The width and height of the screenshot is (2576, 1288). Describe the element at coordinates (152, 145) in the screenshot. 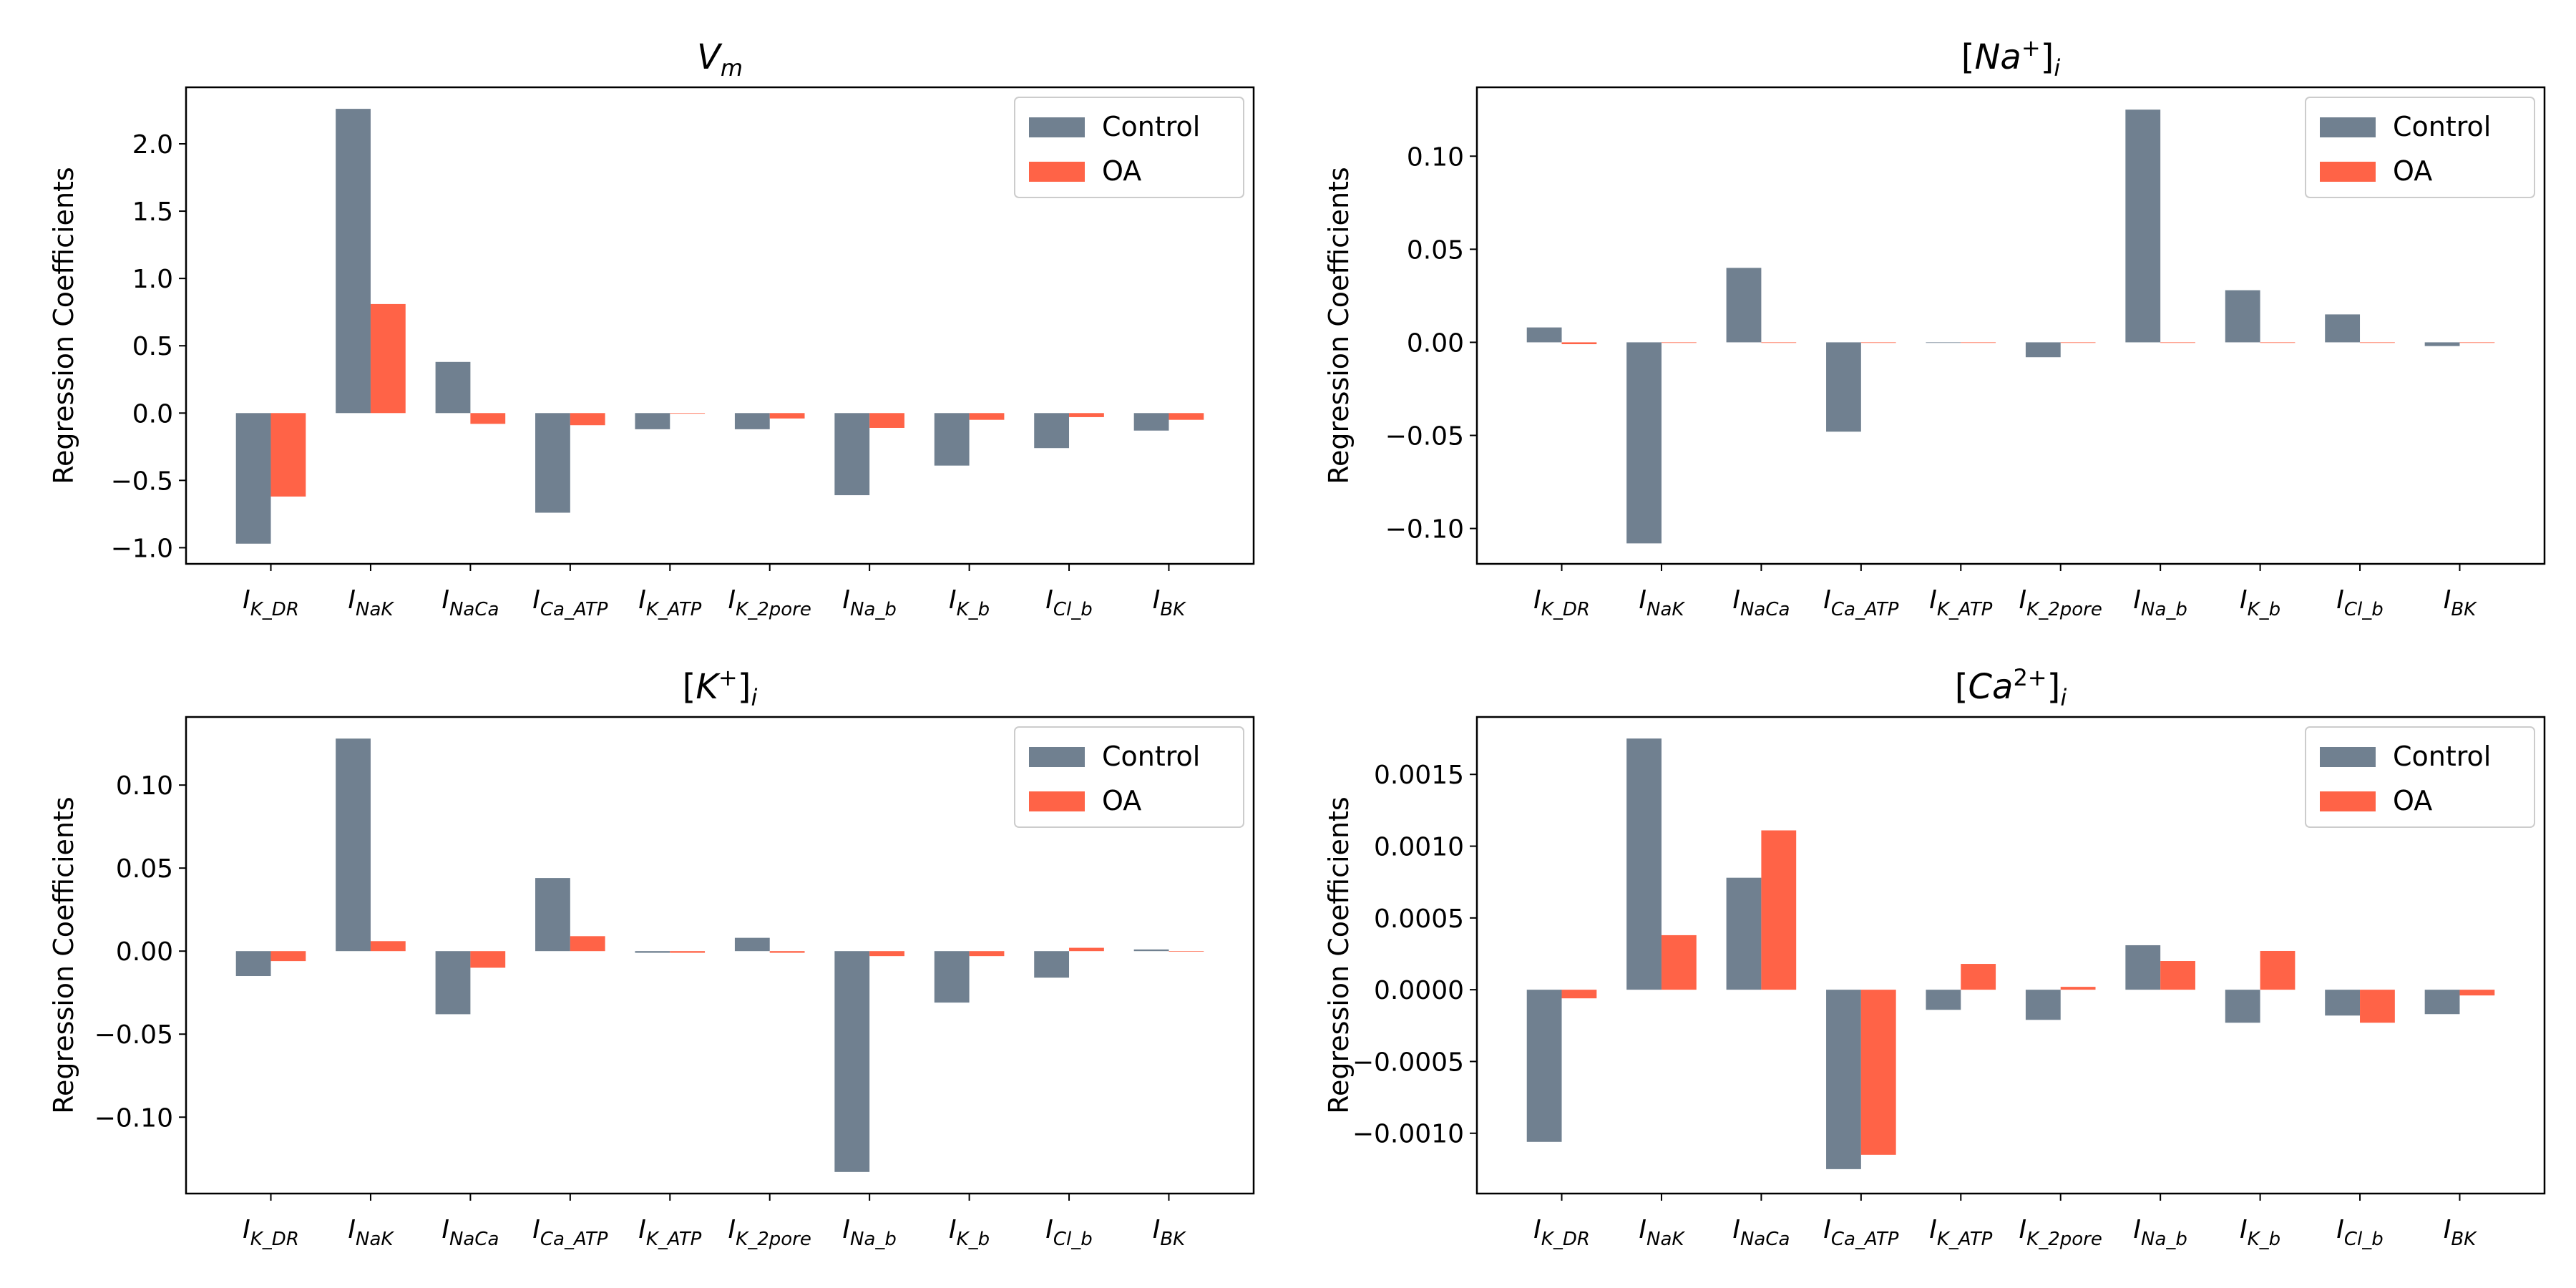

I see `y-tick-label: 2.0` at that location.